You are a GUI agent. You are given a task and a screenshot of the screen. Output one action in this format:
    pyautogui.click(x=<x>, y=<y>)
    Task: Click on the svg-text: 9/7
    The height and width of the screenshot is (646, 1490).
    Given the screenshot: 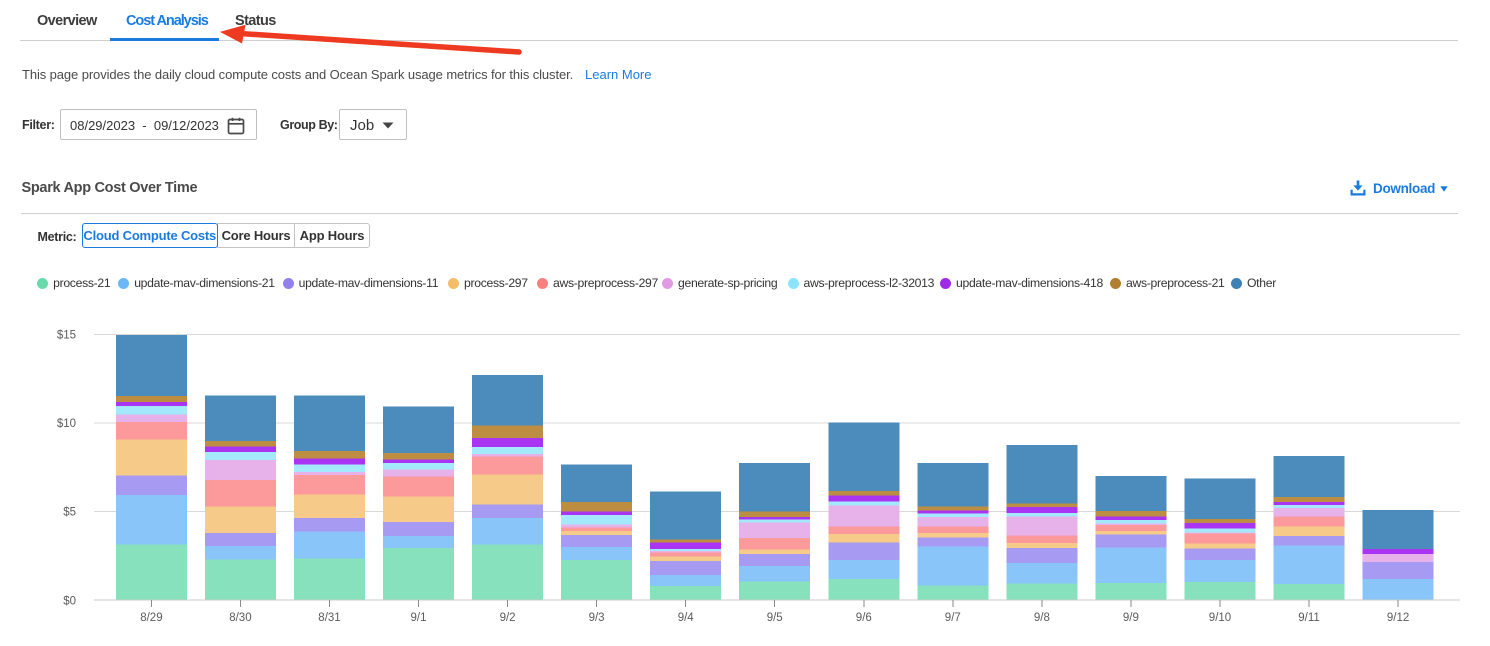 What is the action you would take?
    pyautogui.click(x=953, y=618)
    